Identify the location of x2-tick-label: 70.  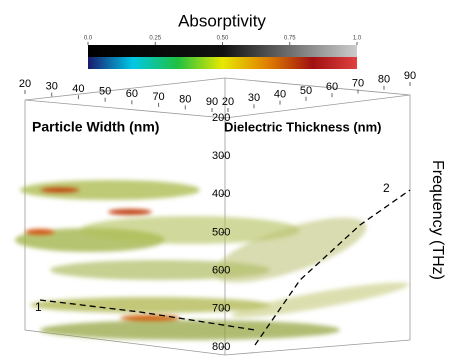
(358, 83).